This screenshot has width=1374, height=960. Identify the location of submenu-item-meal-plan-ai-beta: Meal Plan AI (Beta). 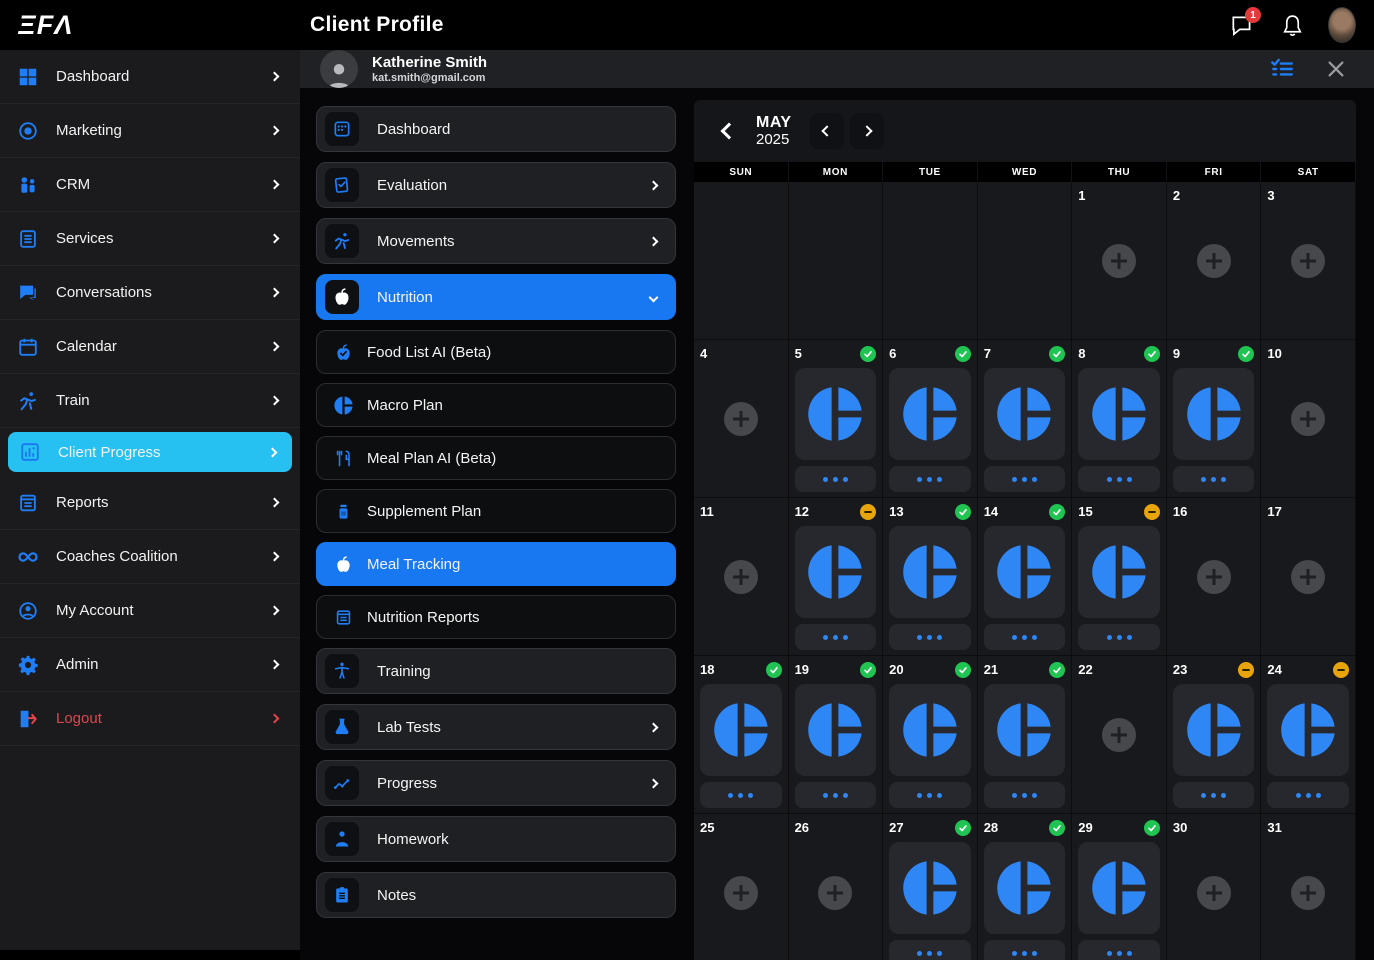
(496, 458).